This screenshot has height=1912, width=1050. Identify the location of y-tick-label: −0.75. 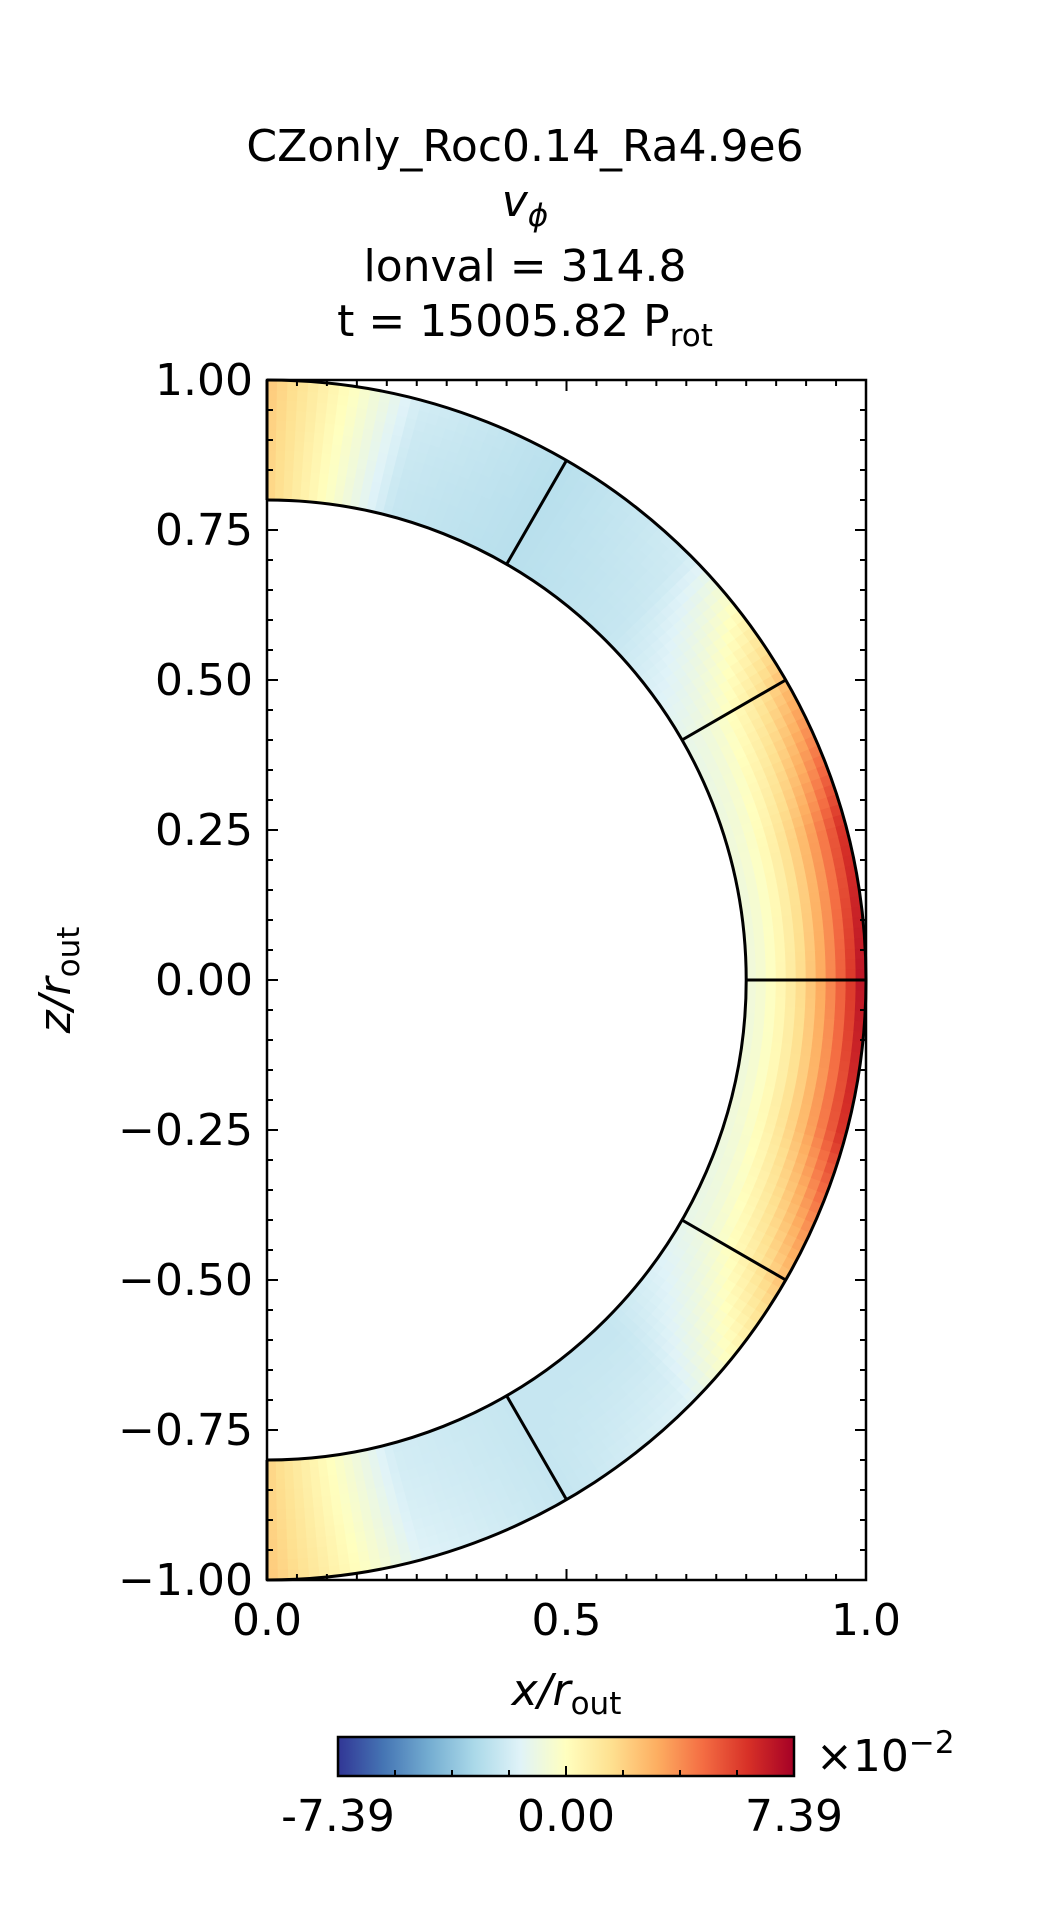
(185, 1430).